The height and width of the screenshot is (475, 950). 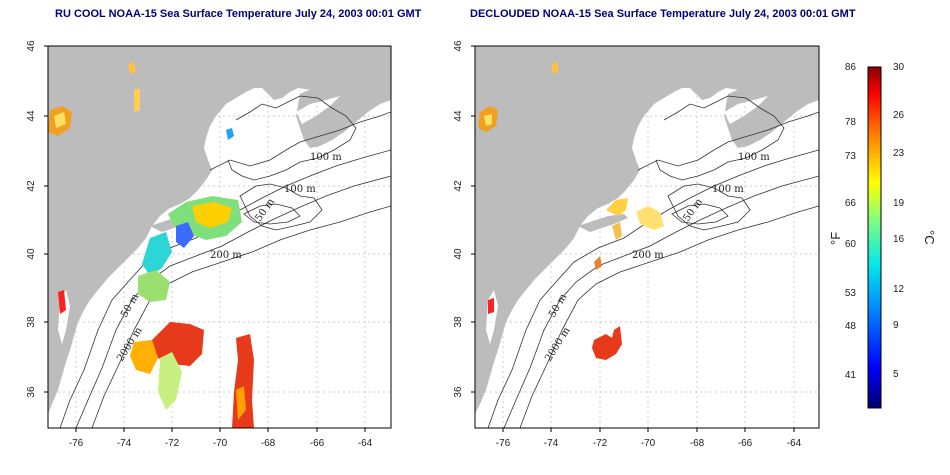 I want to click on right-map-sst-patches, so click(x=571, y=211).